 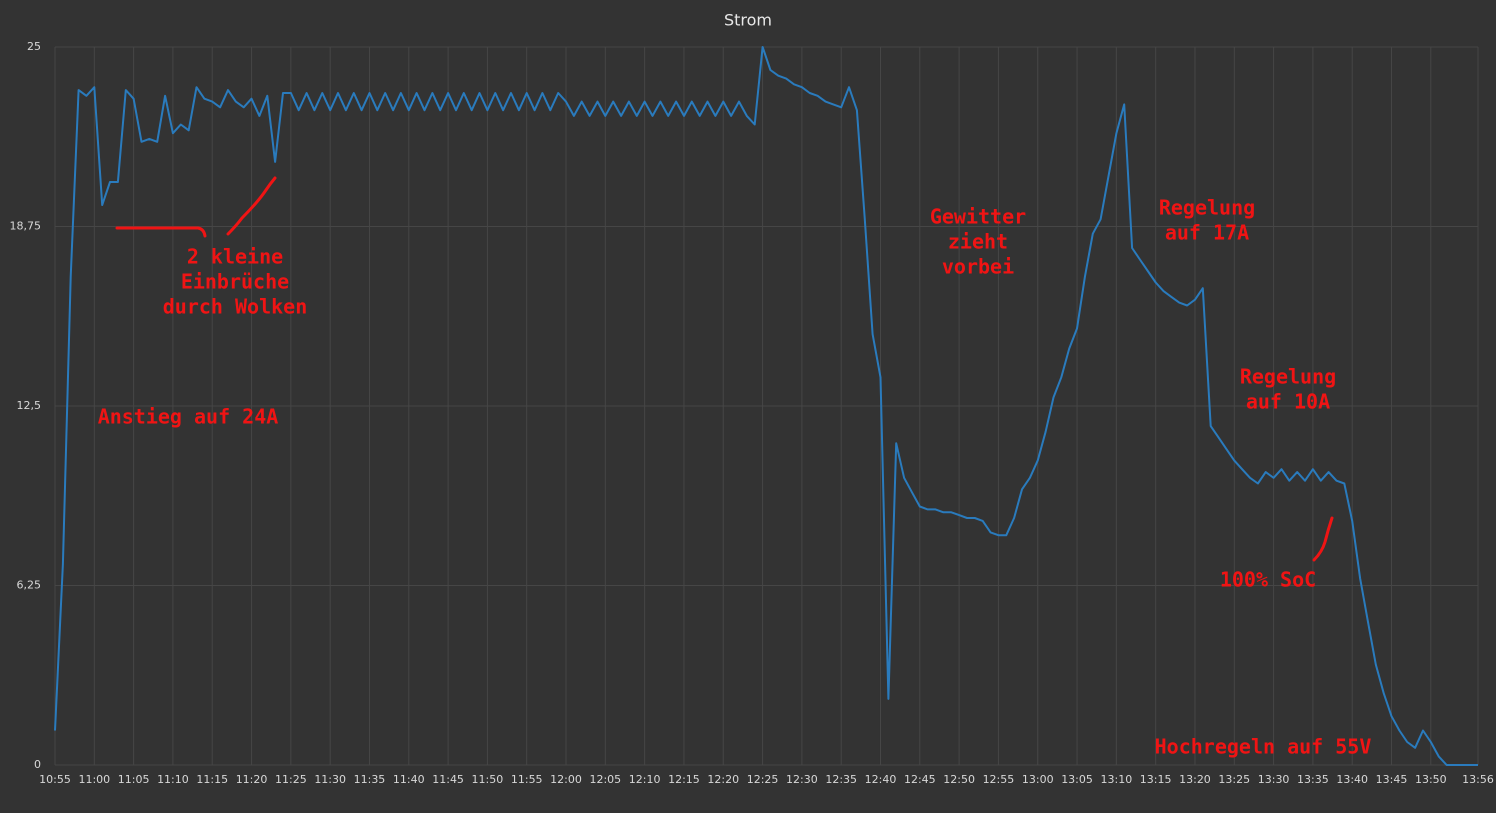 What do you see at coordinates (252, 779) in the screenshot?
I see `x-tick-label: 11:20` at bounding box center [252, 779].